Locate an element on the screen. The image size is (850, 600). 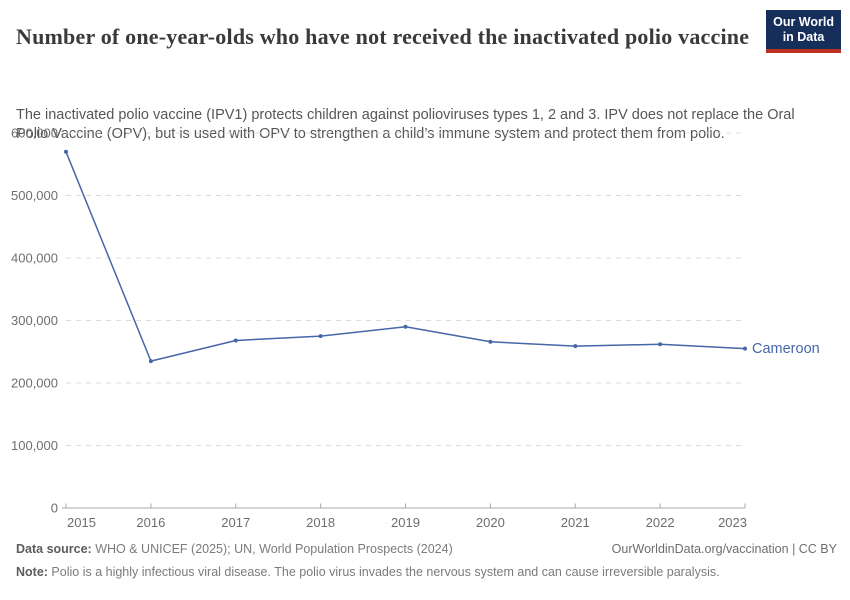
owid-logo: Our World in Data is located at coordinates (803, 31).